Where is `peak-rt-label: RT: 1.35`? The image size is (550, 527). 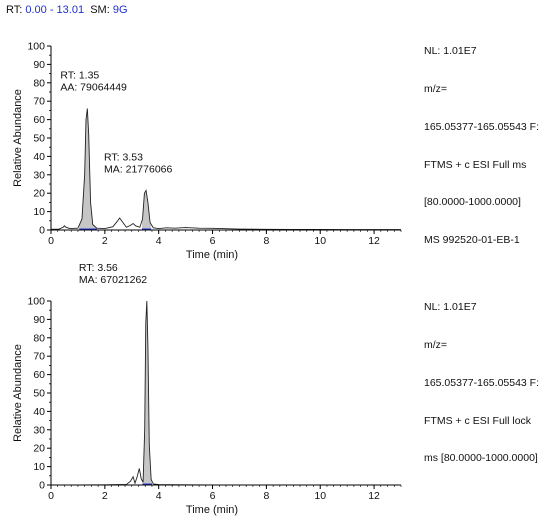 peak-rt-label: RT: 1.35 is located at coordinates (79, 76).